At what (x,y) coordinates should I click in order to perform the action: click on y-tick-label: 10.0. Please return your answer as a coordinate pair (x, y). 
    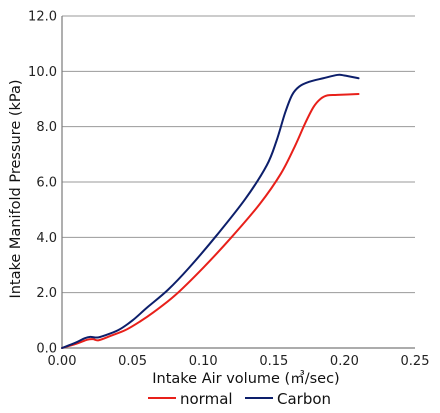
    Looking at the image, I should click on (42, 72).